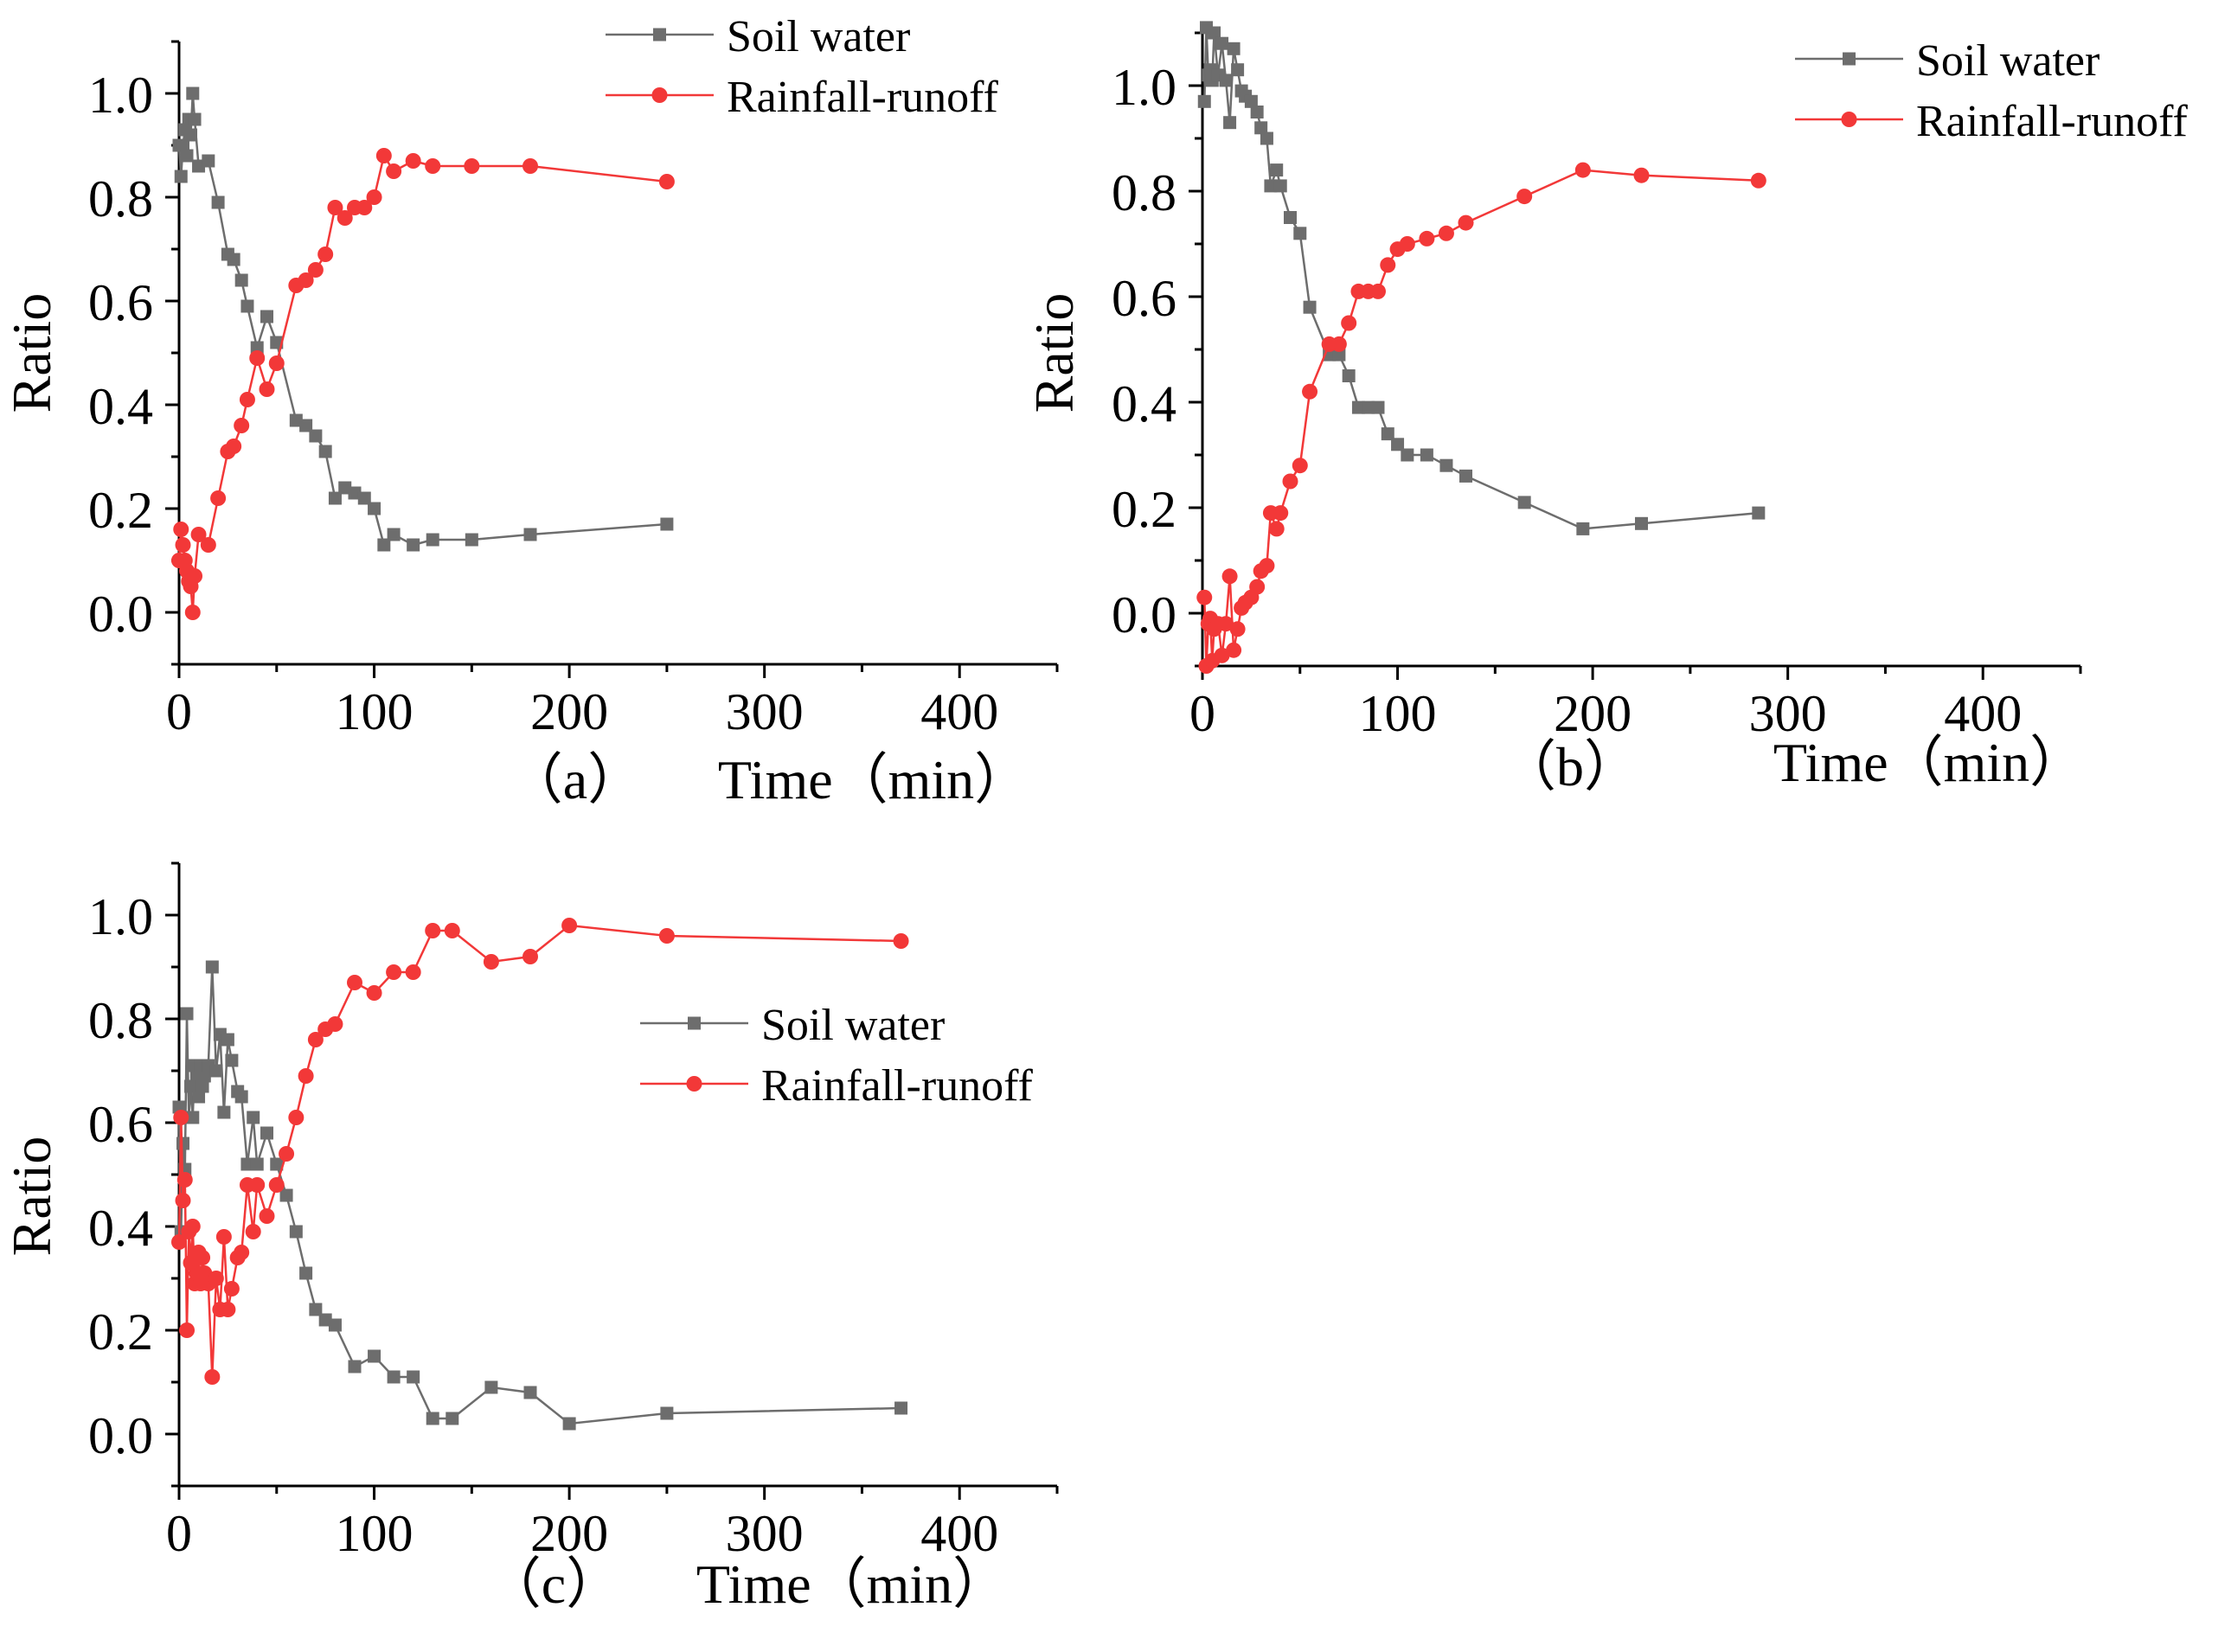  I want to click on panel-label: （a）, so click(576, 779).